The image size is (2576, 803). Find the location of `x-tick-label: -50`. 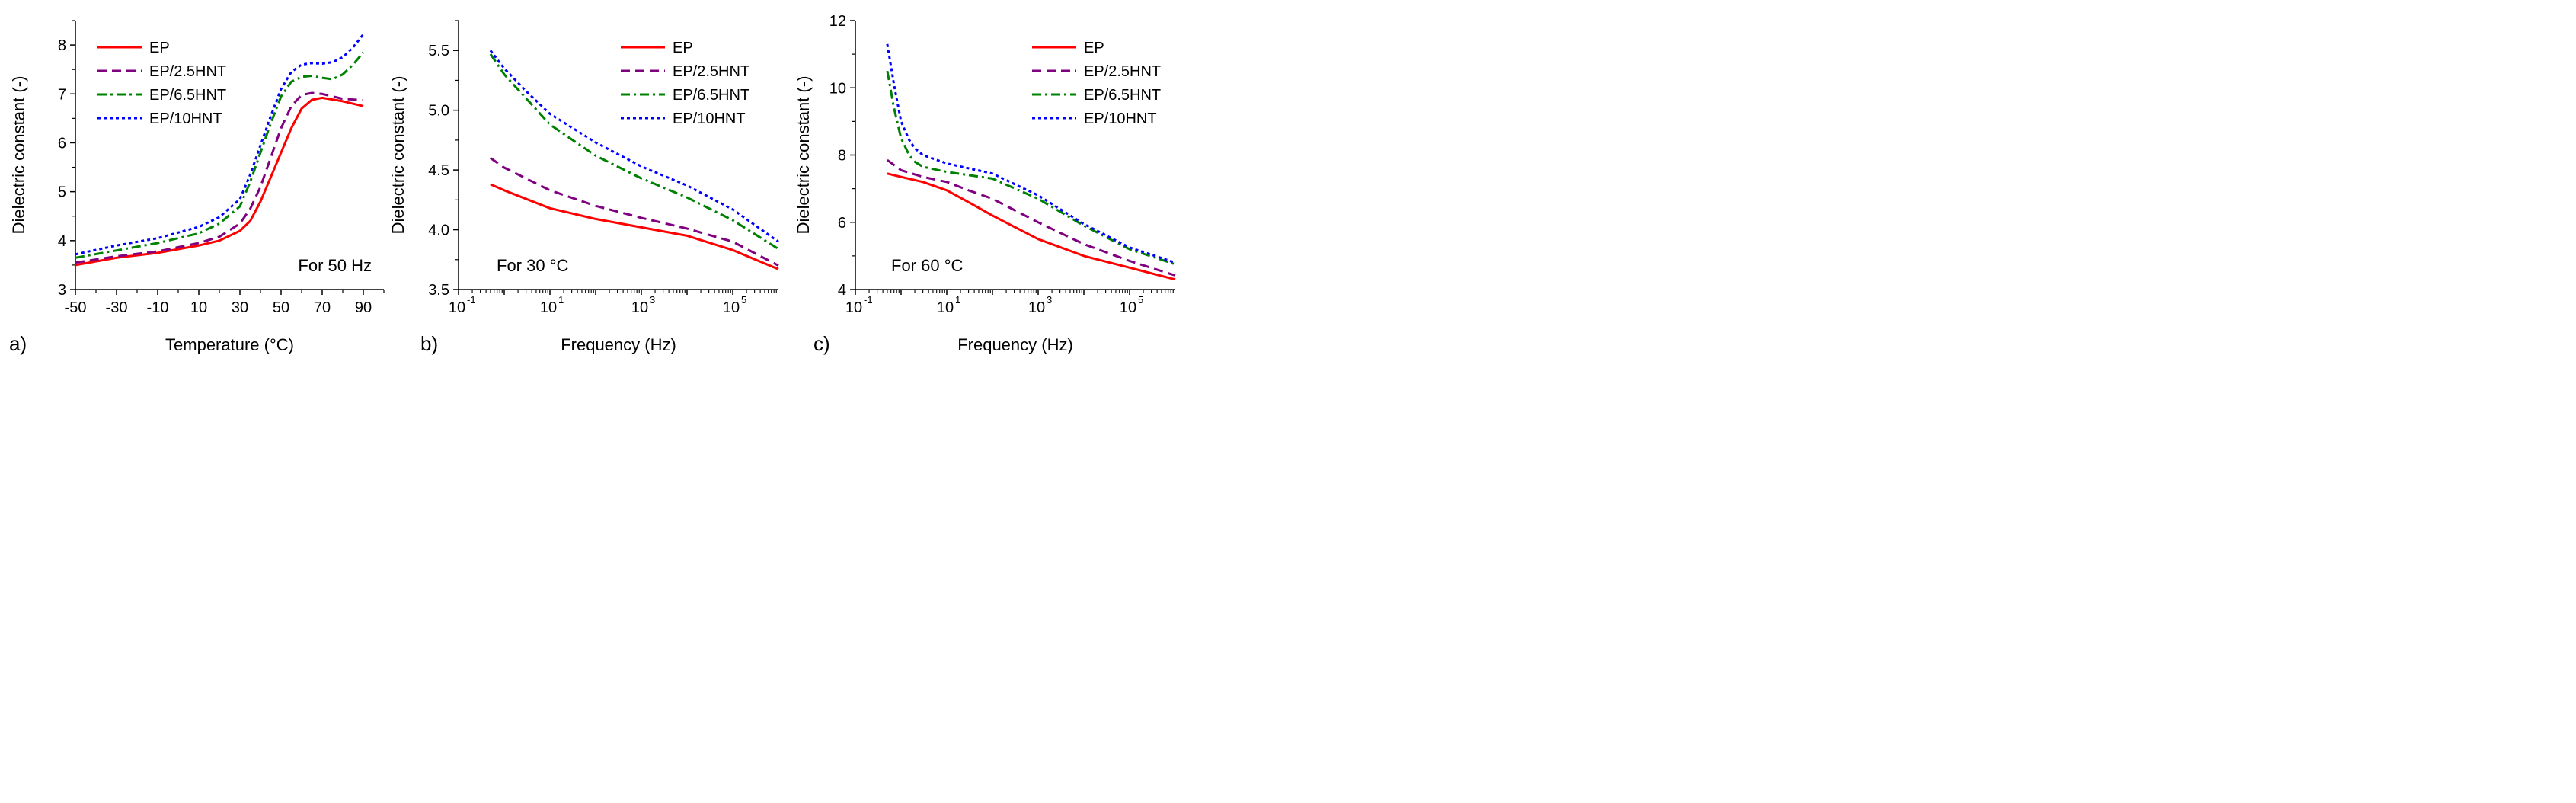

x-tick-label: -50 is located at coordinates (76, 307).